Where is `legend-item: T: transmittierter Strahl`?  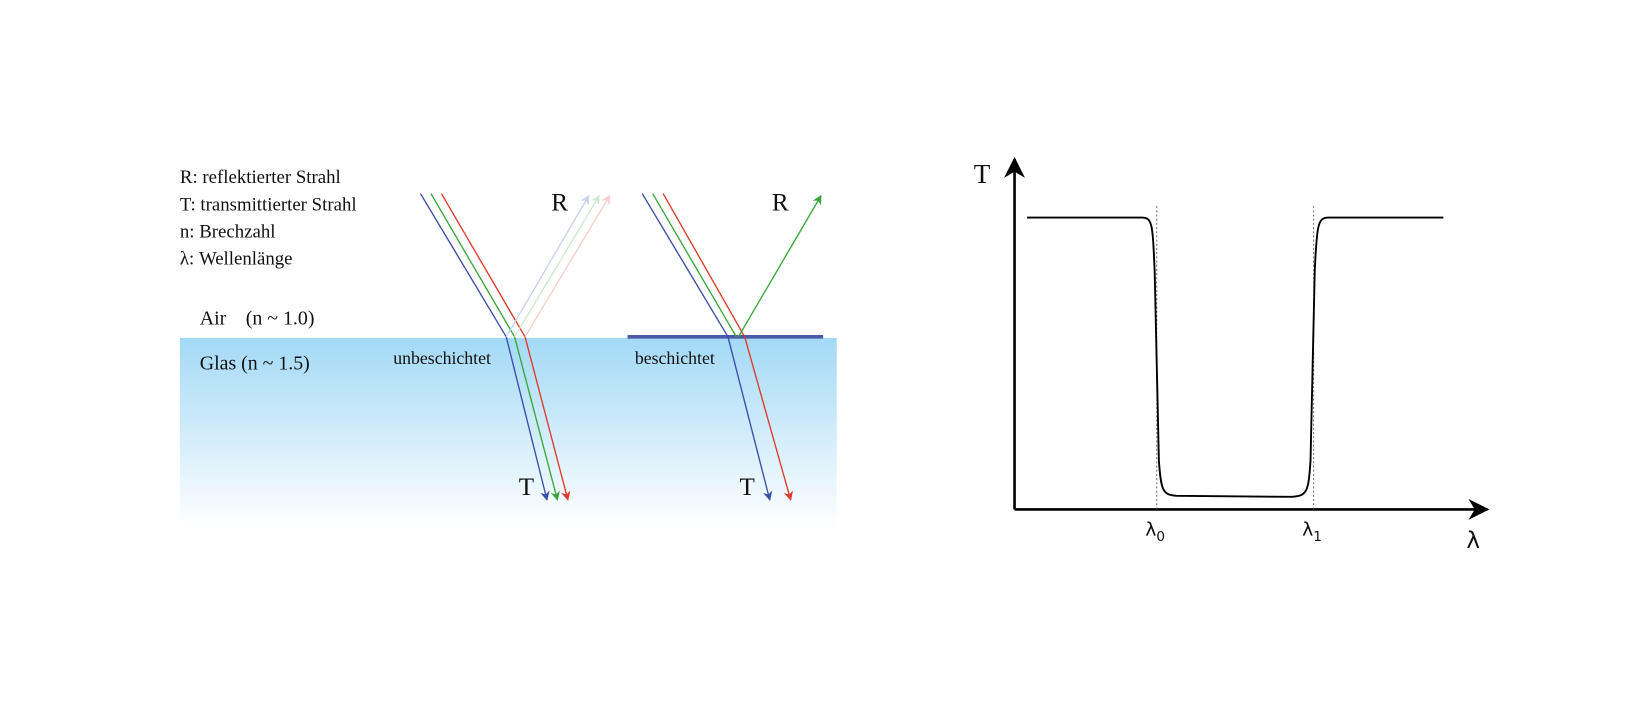 legend-item: T: transmittierter Strahl is located at coordinates (268, 204).